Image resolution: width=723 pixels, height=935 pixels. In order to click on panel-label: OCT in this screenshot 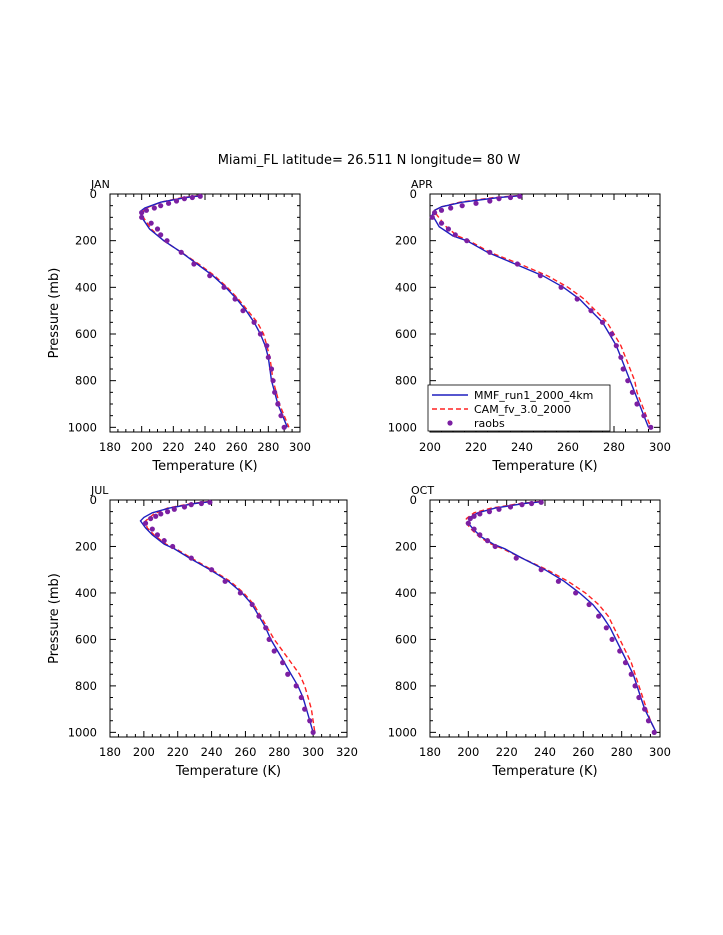, I will do `click(422, 490)`.